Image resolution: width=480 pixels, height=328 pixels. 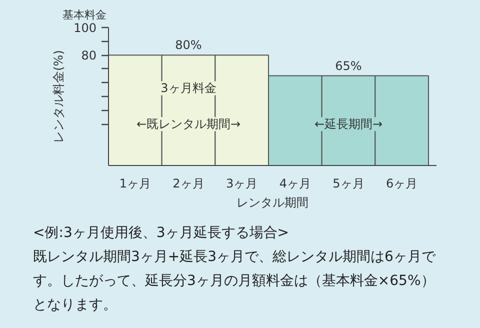 What do you see at coordinates (135, 183) in the screenshot?
I see `x-tick-label: 1ヶ月` at bounding box center [135, 183].